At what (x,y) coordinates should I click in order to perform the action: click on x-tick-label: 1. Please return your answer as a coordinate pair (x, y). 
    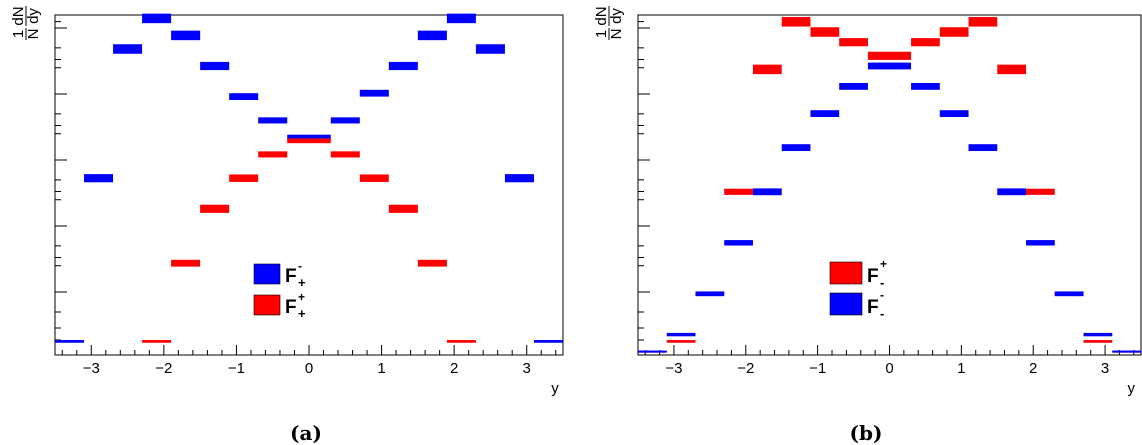
    Looking at the image, I should click on (961, 368).